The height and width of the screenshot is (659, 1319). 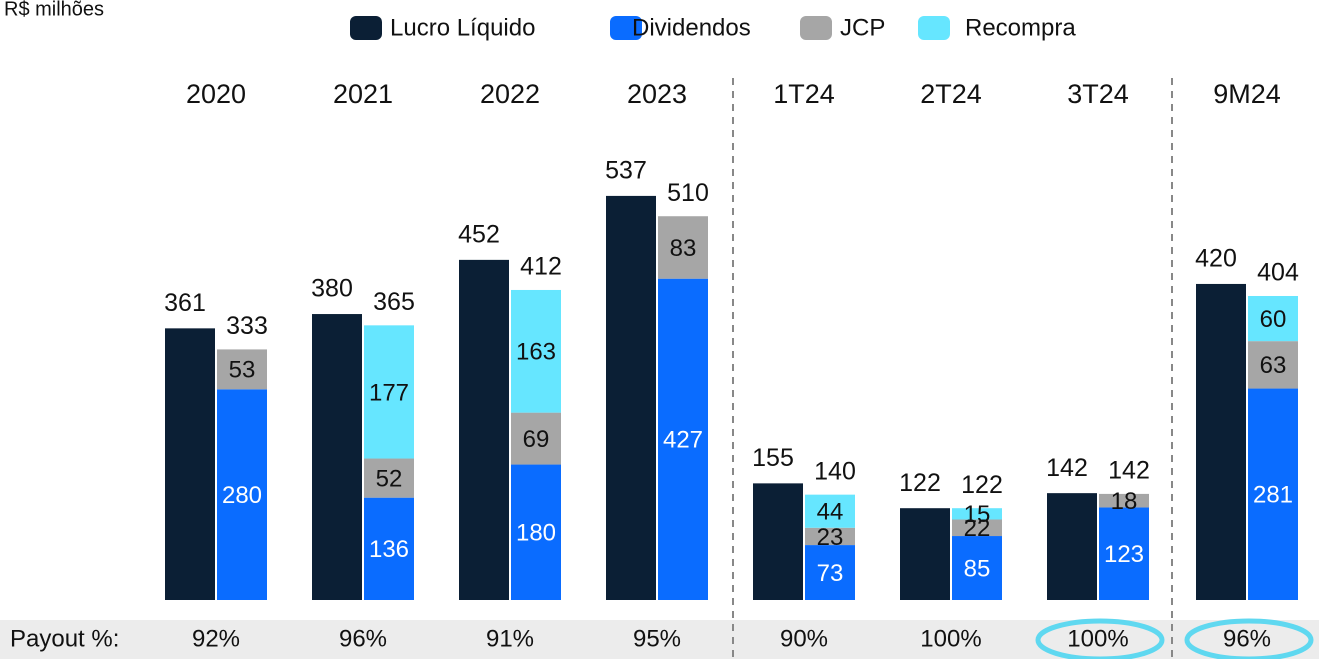 I want to click on segment-label: 180, so click(x=536, y=533).